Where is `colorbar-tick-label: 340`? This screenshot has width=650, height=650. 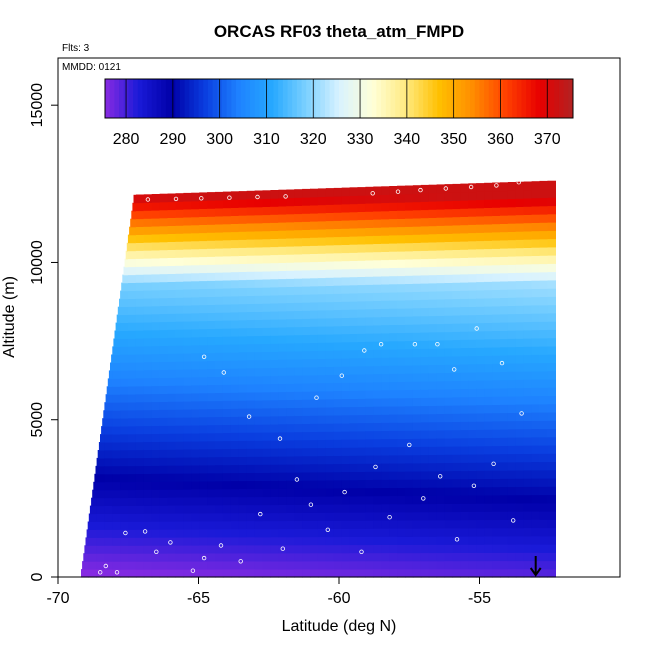 colorbar-tick-label: 340 is located at coordinates (407, 139).